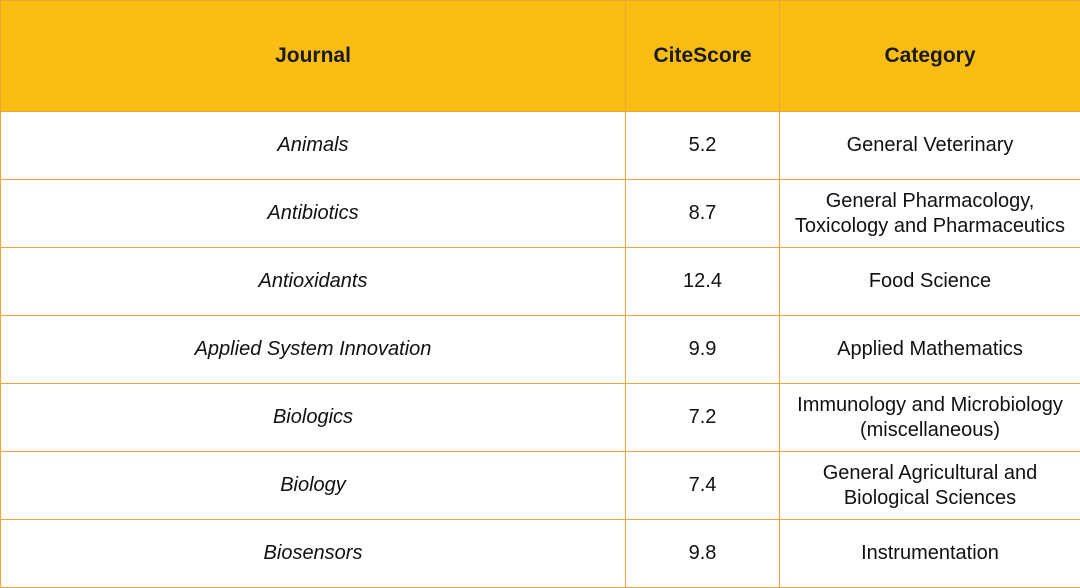 The image size is (1080, 588). I want to click on citescore-cell: 9.8, so click(703, 554).